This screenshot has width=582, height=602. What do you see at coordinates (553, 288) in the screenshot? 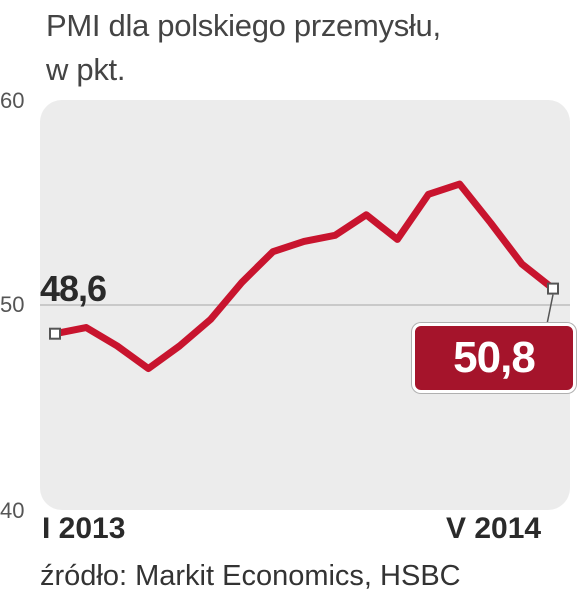
I see `last-point-marker` at bounding box center [553, 288].